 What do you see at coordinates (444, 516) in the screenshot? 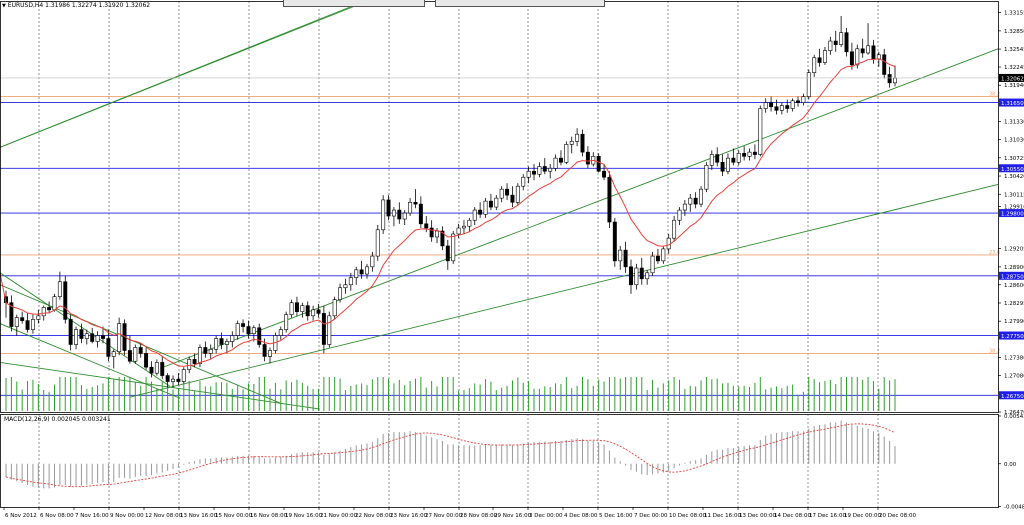
I see `time-tick-label: 27 Nov 00:00` at bounding box center [444, 516].